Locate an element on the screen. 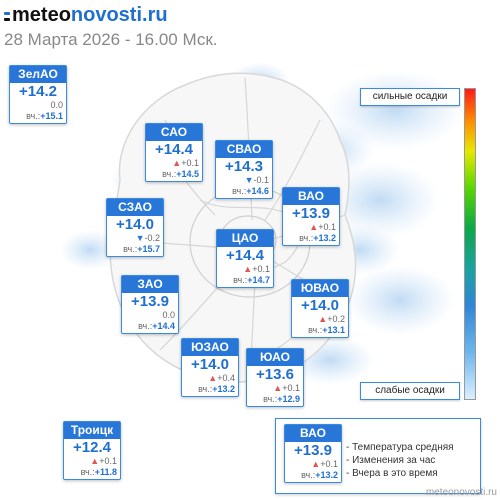 This screenshot has width=500, height=500. district-card-zao: ЗАО +13.9 0.0 вч.:+14.4 is located at coordinates (150, 304).